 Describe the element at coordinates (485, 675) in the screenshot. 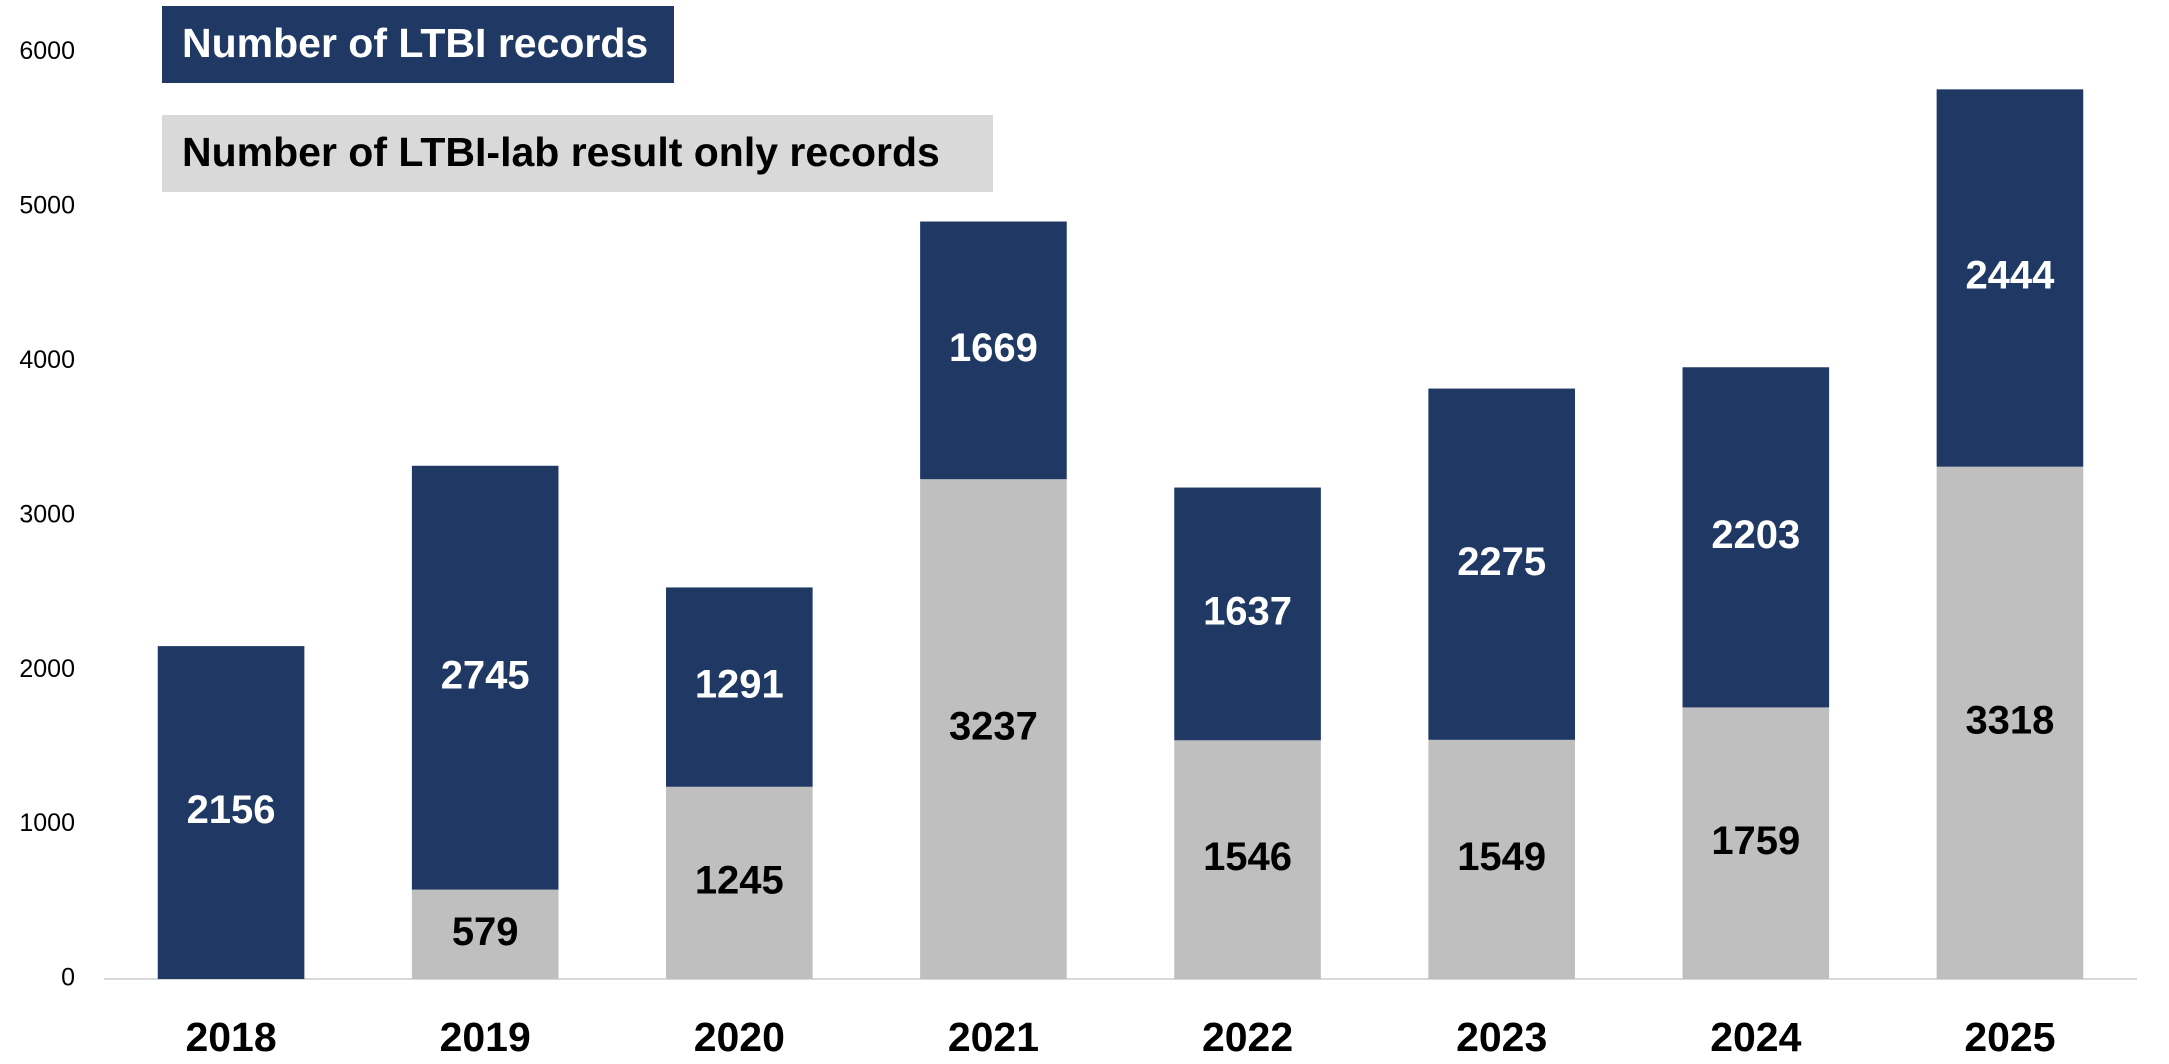

I see `data-label: 2745` at that location.